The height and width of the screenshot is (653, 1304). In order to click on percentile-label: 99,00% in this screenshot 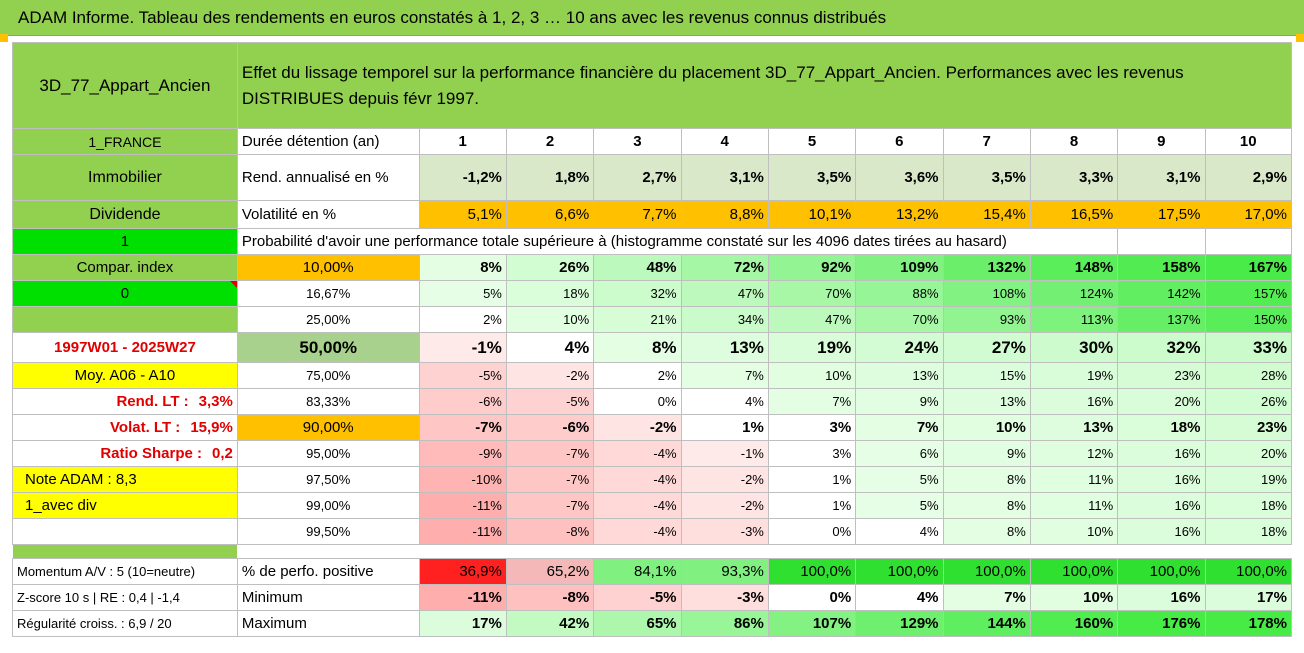, I will do `click(328, 505)`.